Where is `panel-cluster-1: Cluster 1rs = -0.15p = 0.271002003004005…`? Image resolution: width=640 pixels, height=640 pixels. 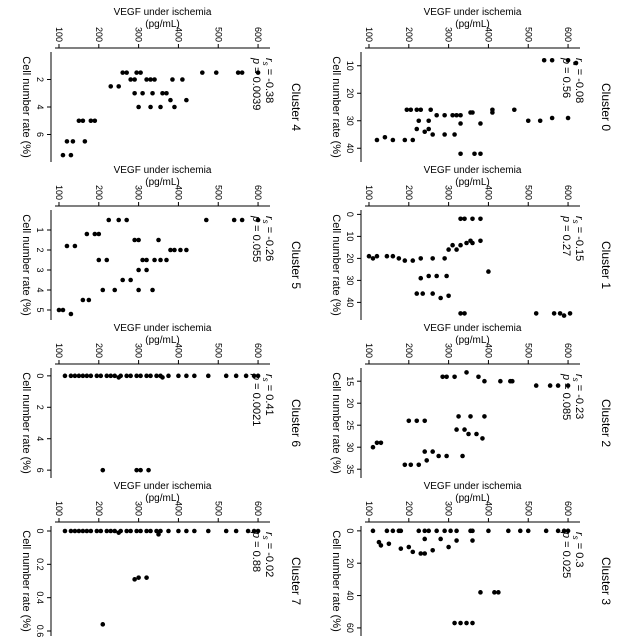
panel-cluster-1: Cluster 1rs = -0.15p = 0.271002003004005… is located at coordinates (471, 242).